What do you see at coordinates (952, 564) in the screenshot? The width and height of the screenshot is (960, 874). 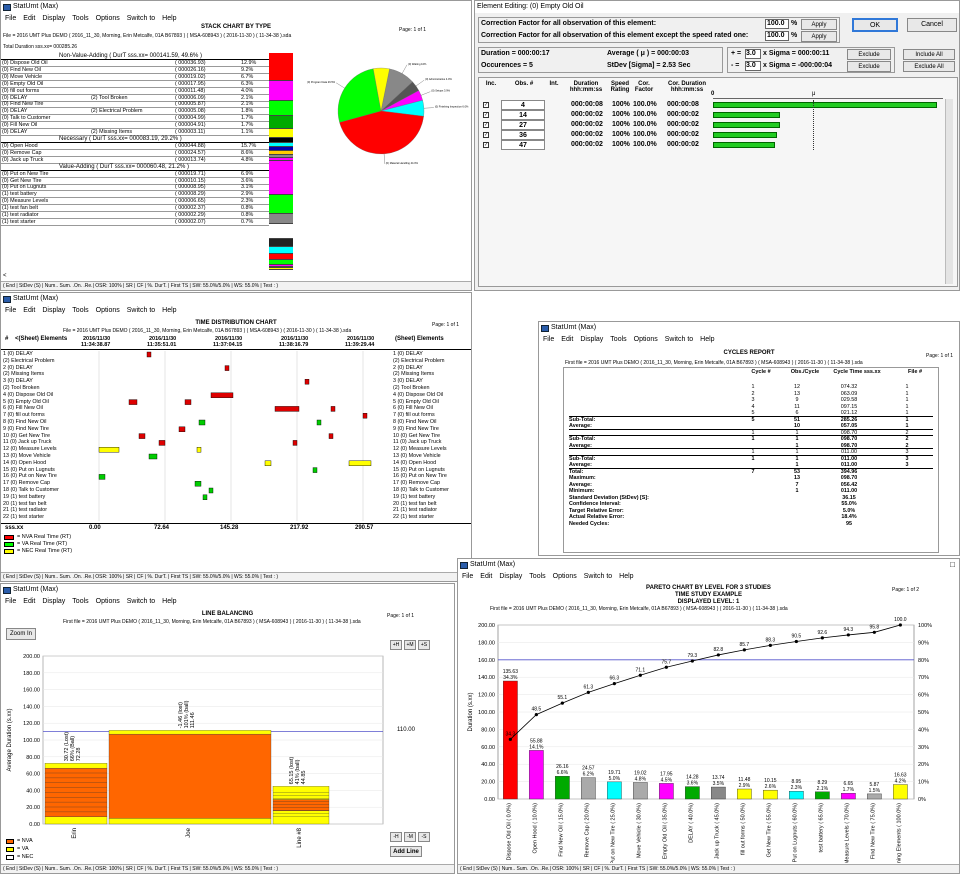 I see `minimize-icon: □` at bounding box center [952, 564].